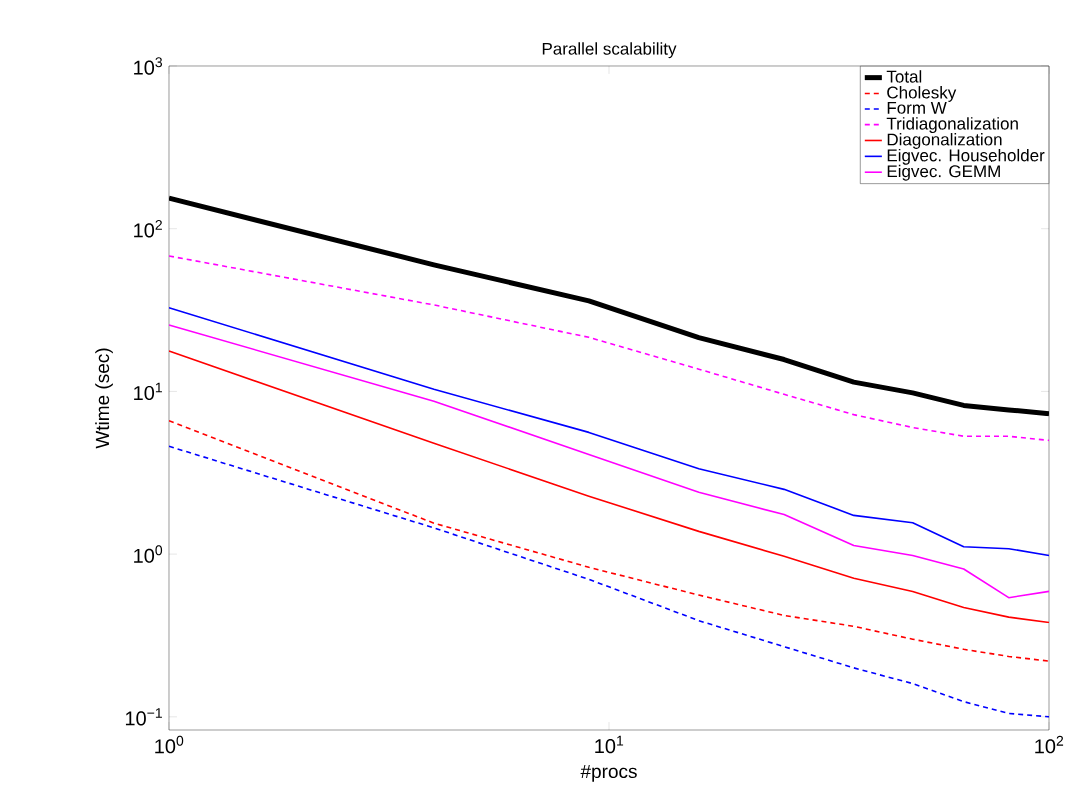  Describe the element at coordinates (104, 398) in the screenshot. I see `y-axis-title: Wtime (sec)` at that location.